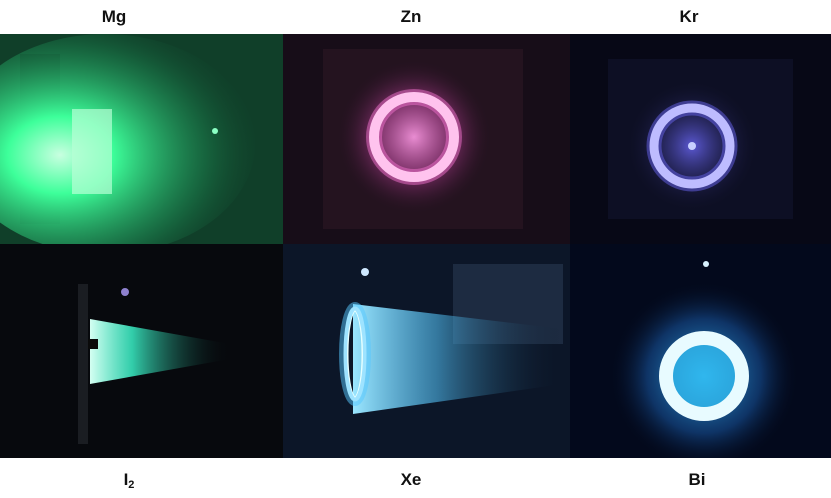 Image resolution: width=831 pixels, height=498 pixels. I want to click on zn-plasma-svg, so click(426, 139).